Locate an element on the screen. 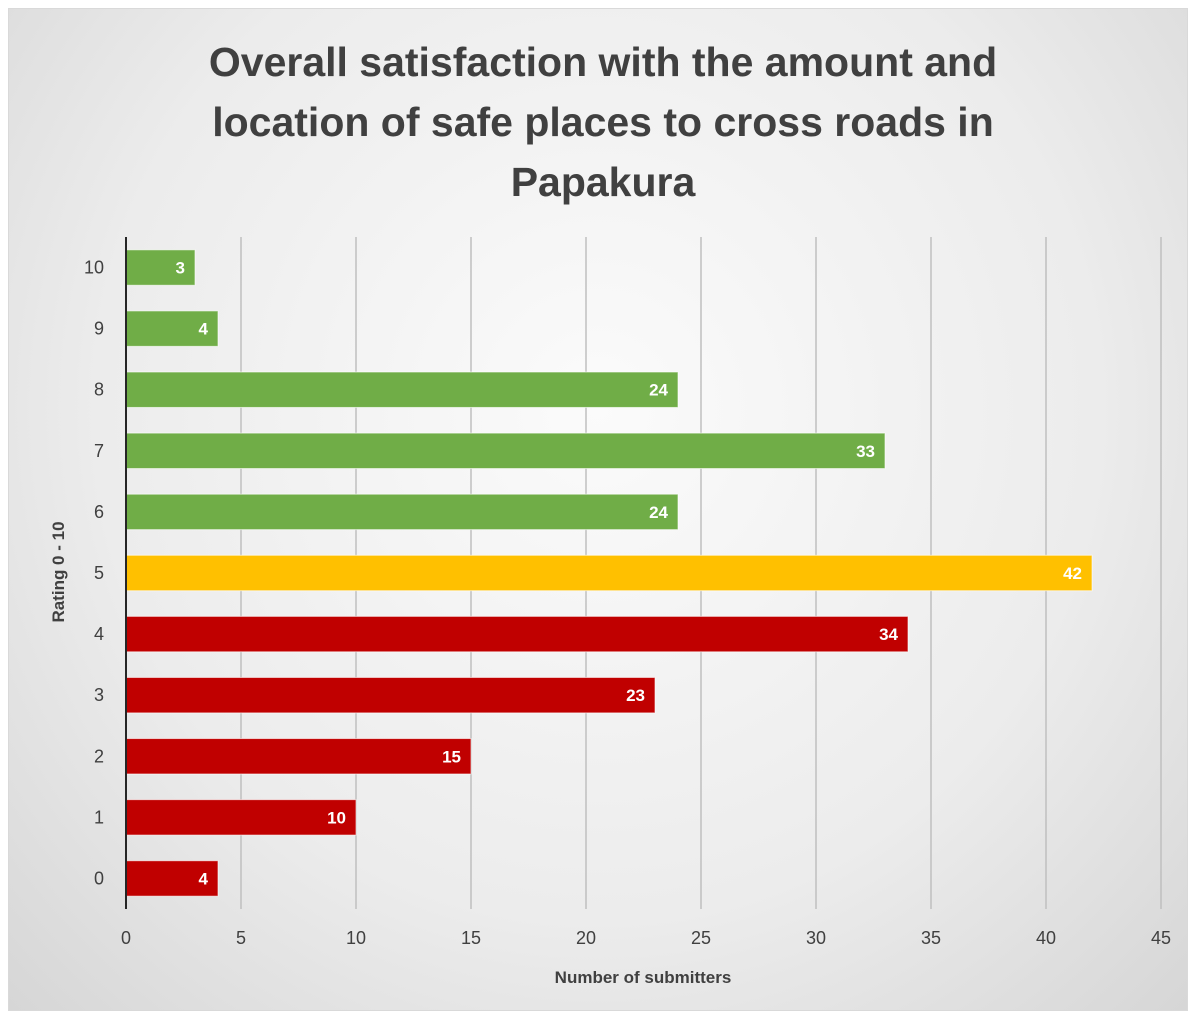 This screenshot has width=1198, height=1019. y-tick-label: 0 is located at coordinates (99, 878).